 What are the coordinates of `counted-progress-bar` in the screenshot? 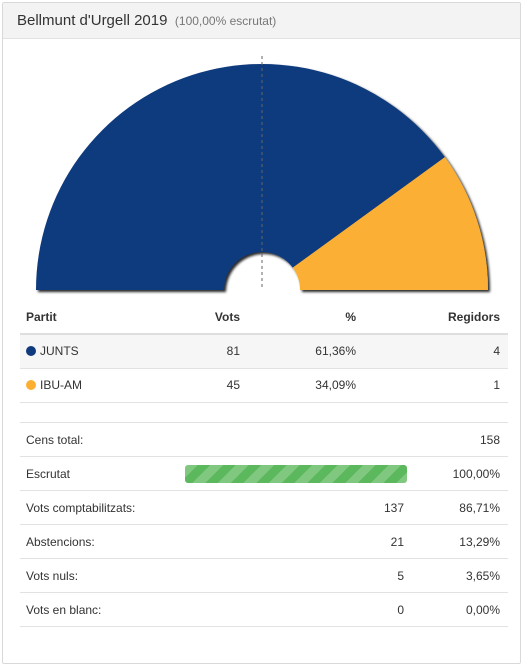 It's located at (296, 473).